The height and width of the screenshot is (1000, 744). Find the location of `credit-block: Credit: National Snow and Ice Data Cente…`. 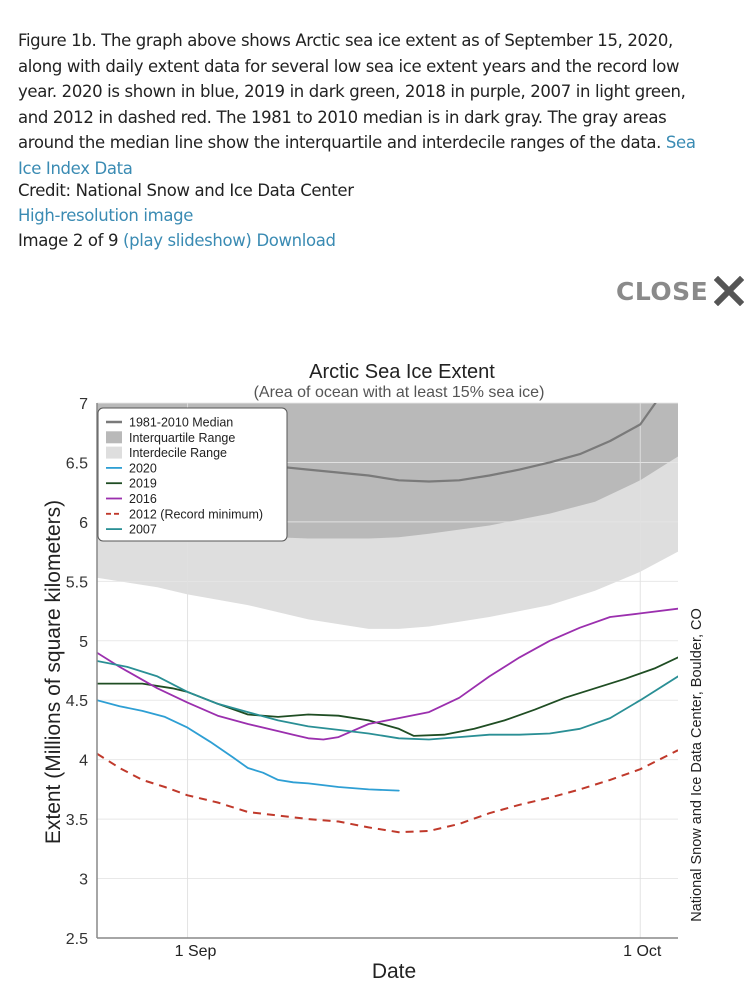

credit-block: Credit: National Snow and Ice Data Cente… is located at coordinates (186, 215).